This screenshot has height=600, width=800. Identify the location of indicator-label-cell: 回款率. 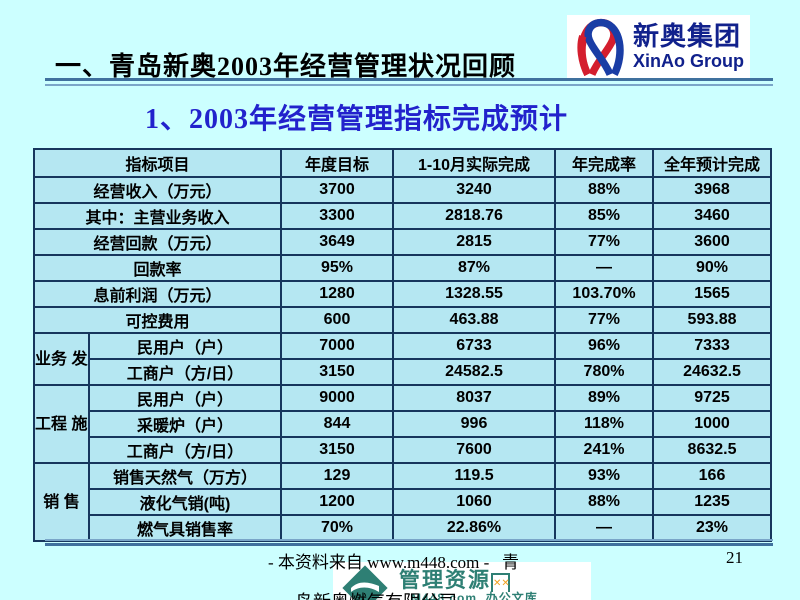
(157, 268).